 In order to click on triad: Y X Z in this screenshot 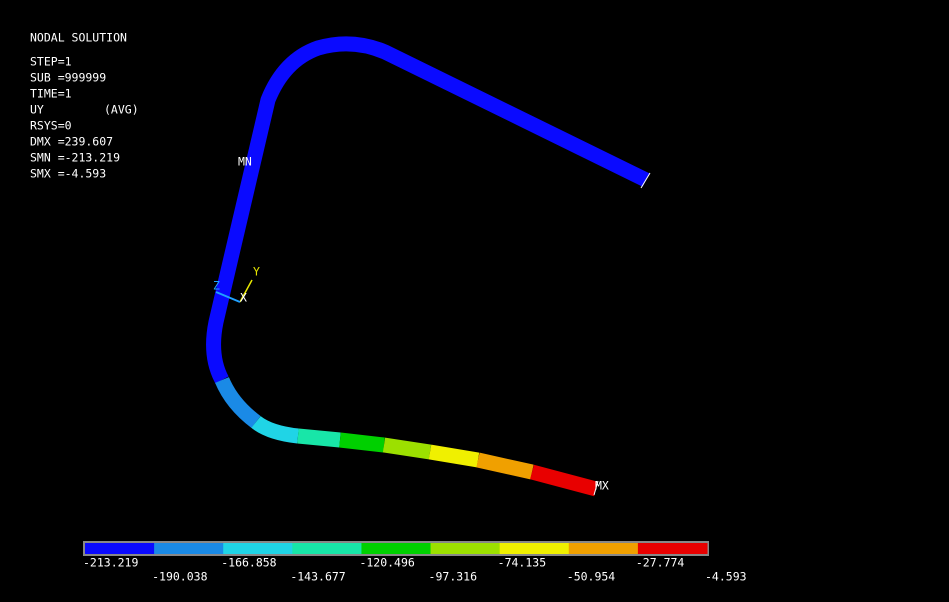, I will do `click(236, 285)`.